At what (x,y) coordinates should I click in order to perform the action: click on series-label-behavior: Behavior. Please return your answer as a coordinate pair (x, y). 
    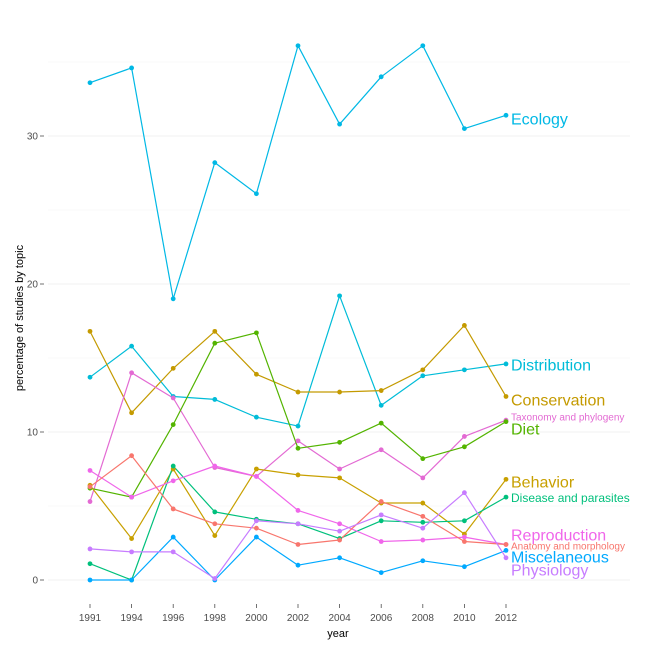
    Looking at the image, I should click on (543, 483).